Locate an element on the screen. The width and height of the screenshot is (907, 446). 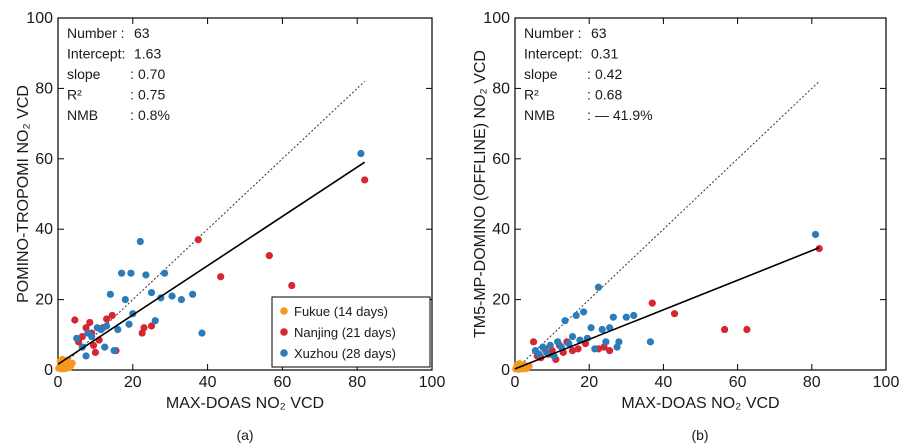
stat-value: 0.42 is located at coordinates (608, 74).